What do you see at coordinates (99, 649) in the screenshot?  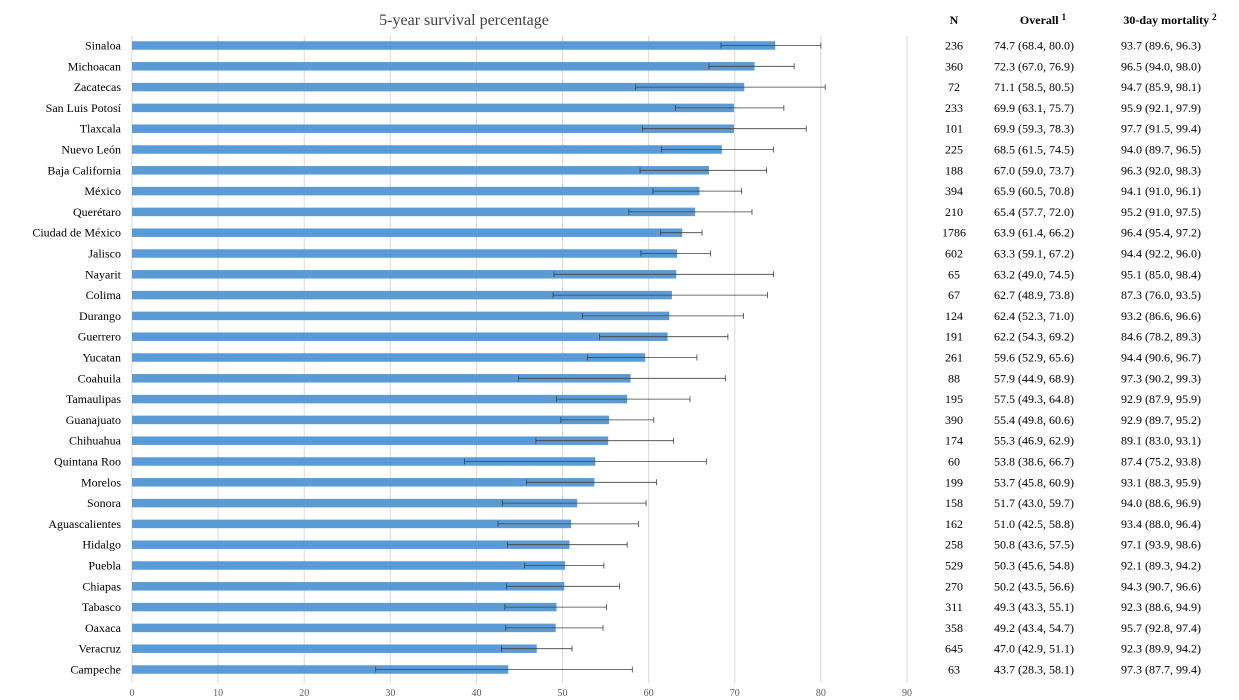 I see `state-label: Veracruz` at bounding box center [99, 649].